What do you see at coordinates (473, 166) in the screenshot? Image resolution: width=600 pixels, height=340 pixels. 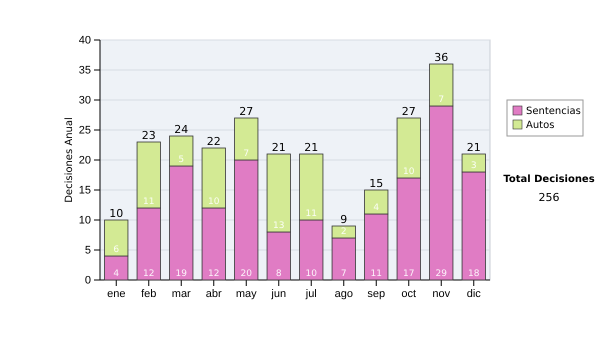 I see `data-label: 3` at bounding box center [473, 166].